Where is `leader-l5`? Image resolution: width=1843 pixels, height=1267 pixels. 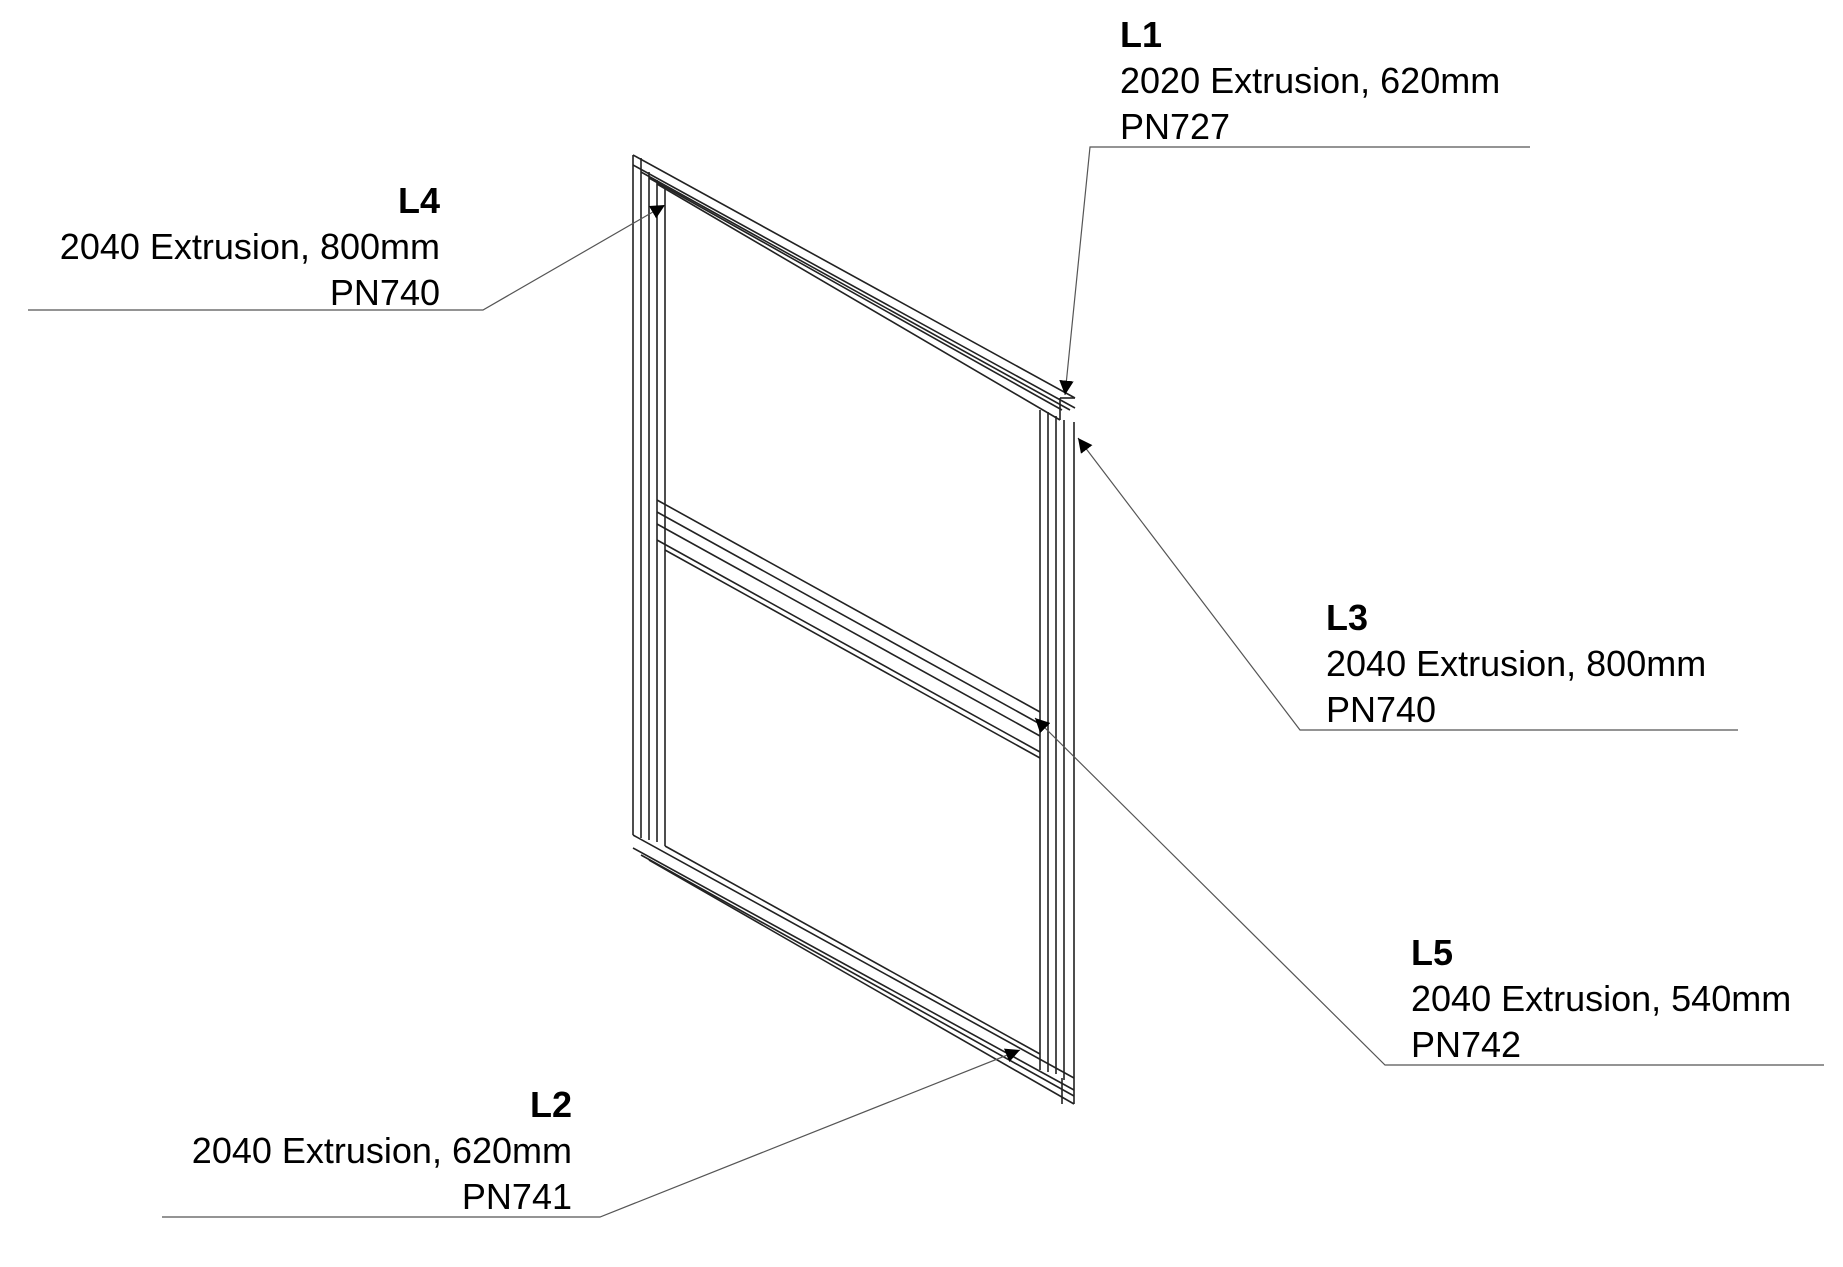
leader-l5 is located at coordinates (1429, 891).